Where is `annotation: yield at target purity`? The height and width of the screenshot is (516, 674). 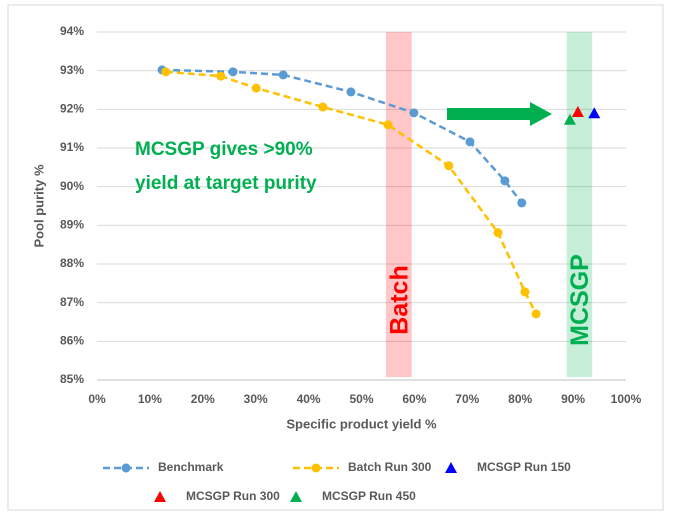 annotation: yield at target purity is located at coordinates (226, 183).